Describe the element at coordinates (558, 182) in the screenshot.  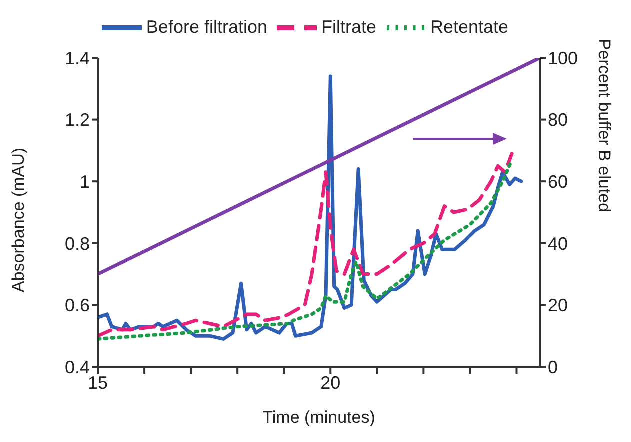
I see `y2-tick-label: 60` at that location.